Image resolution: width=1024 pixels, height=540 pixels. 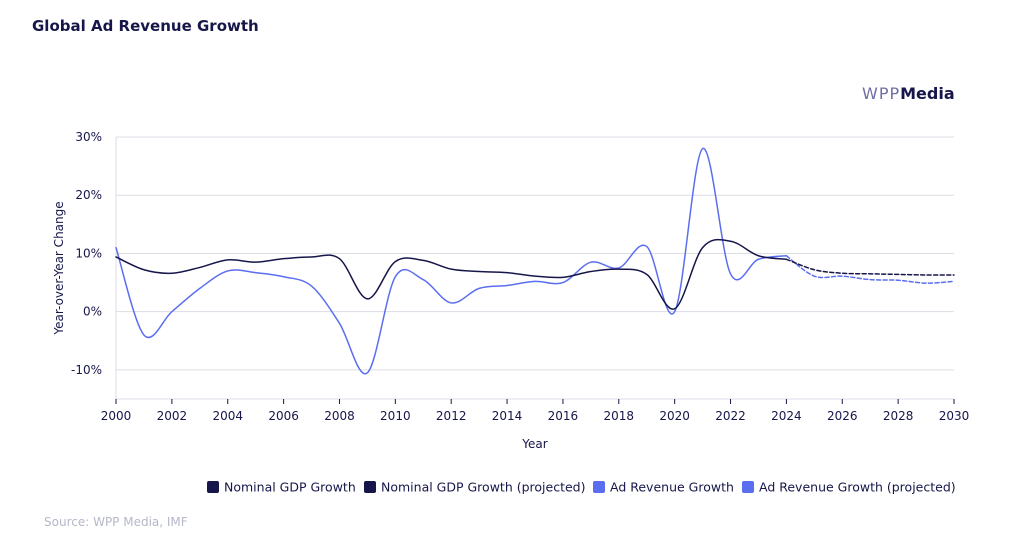 I want to click on y-tick-label: 30%, so click(x=88, y=137).